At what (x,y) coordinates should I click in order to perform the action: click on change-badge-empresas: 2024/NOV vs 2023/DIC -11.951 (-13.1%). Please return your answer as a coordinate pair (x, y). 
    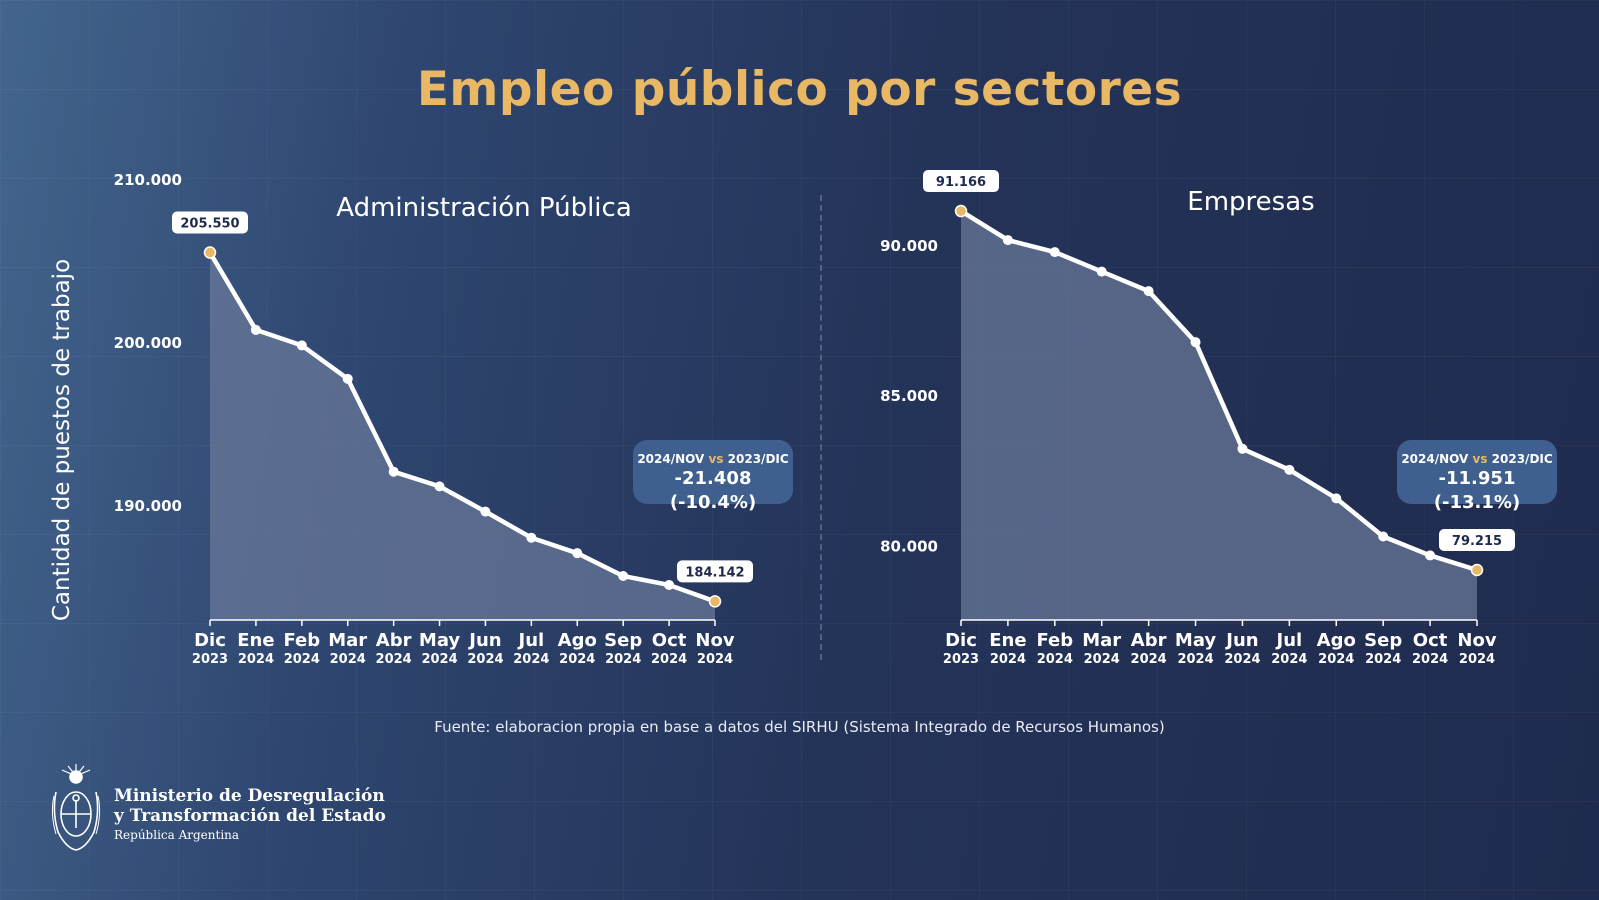
    Looking at the image, I should click on (1477, 476).